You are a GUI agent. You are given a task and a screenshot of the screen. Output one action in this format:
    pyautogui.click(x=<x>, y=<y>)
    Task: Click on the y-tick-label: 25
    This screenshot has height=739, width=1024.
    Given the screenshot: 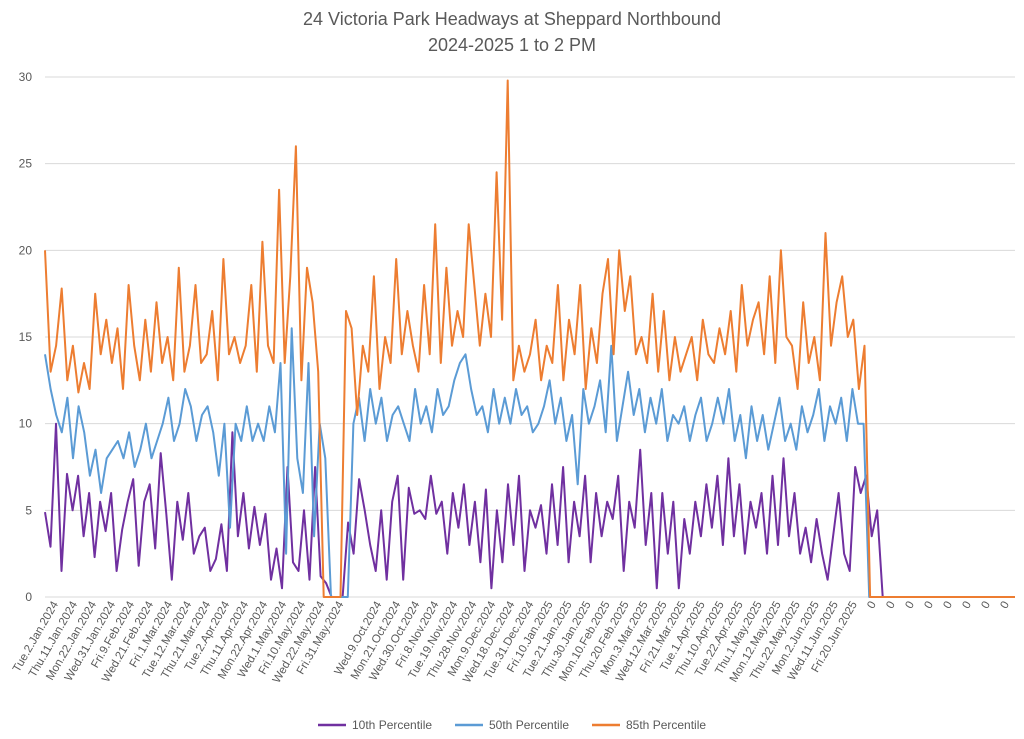 What is the action you would take?
    pyautogui.click(x=26, y=164)
    